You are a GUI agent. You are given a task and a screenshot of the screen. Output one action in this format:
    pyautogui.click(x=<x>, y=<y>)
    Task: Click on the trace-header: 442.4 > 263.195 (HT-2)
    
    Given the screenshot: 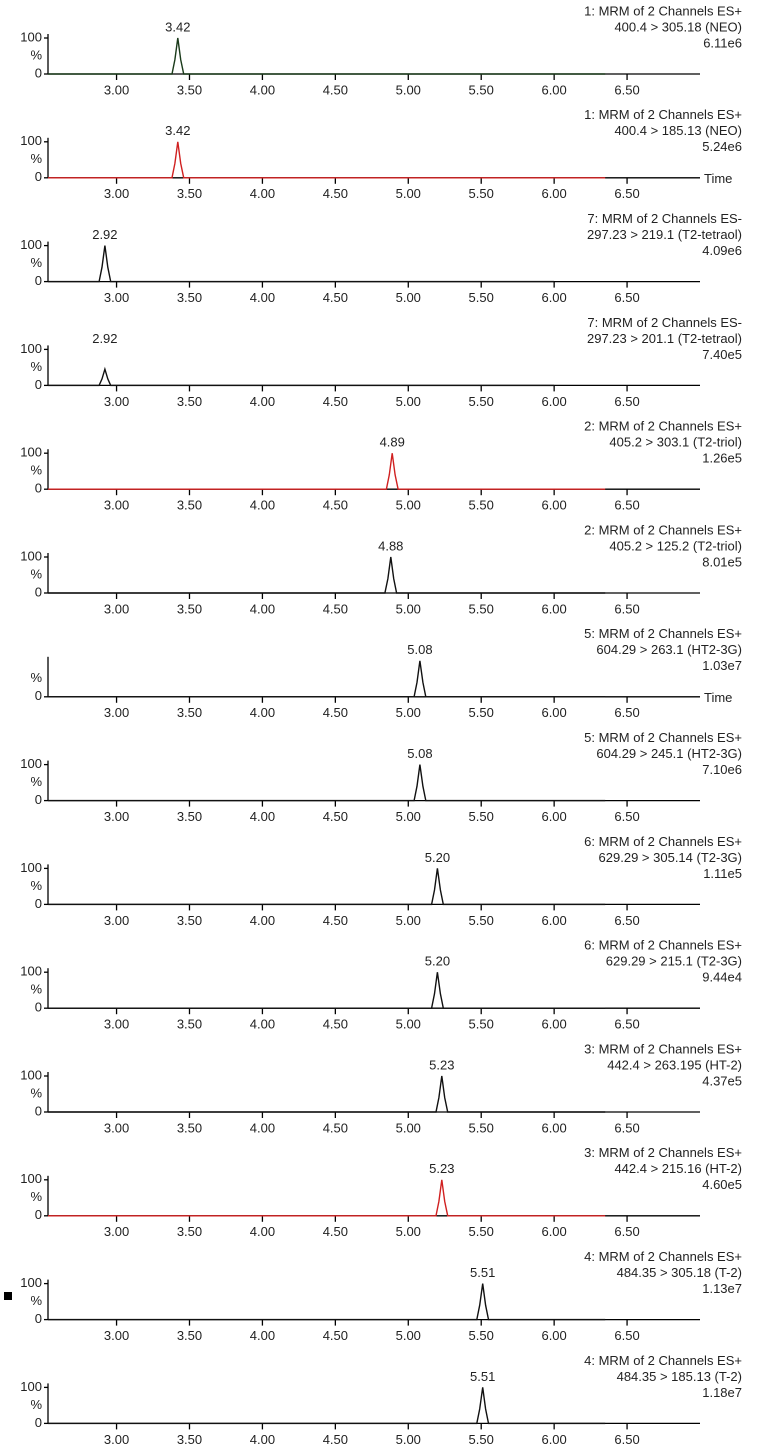 What is the action you would take?
    pyautogui.click(x=674, y=1064)
    